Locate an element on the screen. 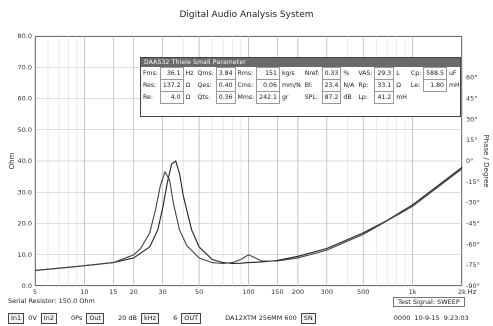  param-value: 87.2 is located at coordinates (331, 97).